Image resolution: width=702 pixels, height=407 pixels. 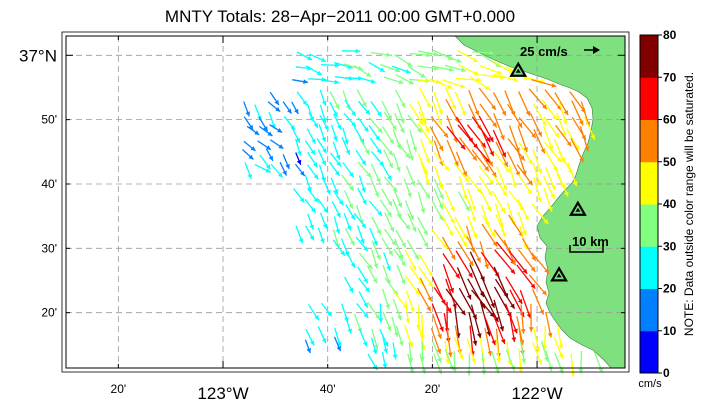 What do you see at coordinates (536, 393) in the screenshot?
I see `lon-tick-label: 122°W` at bounding box center [536, 393].